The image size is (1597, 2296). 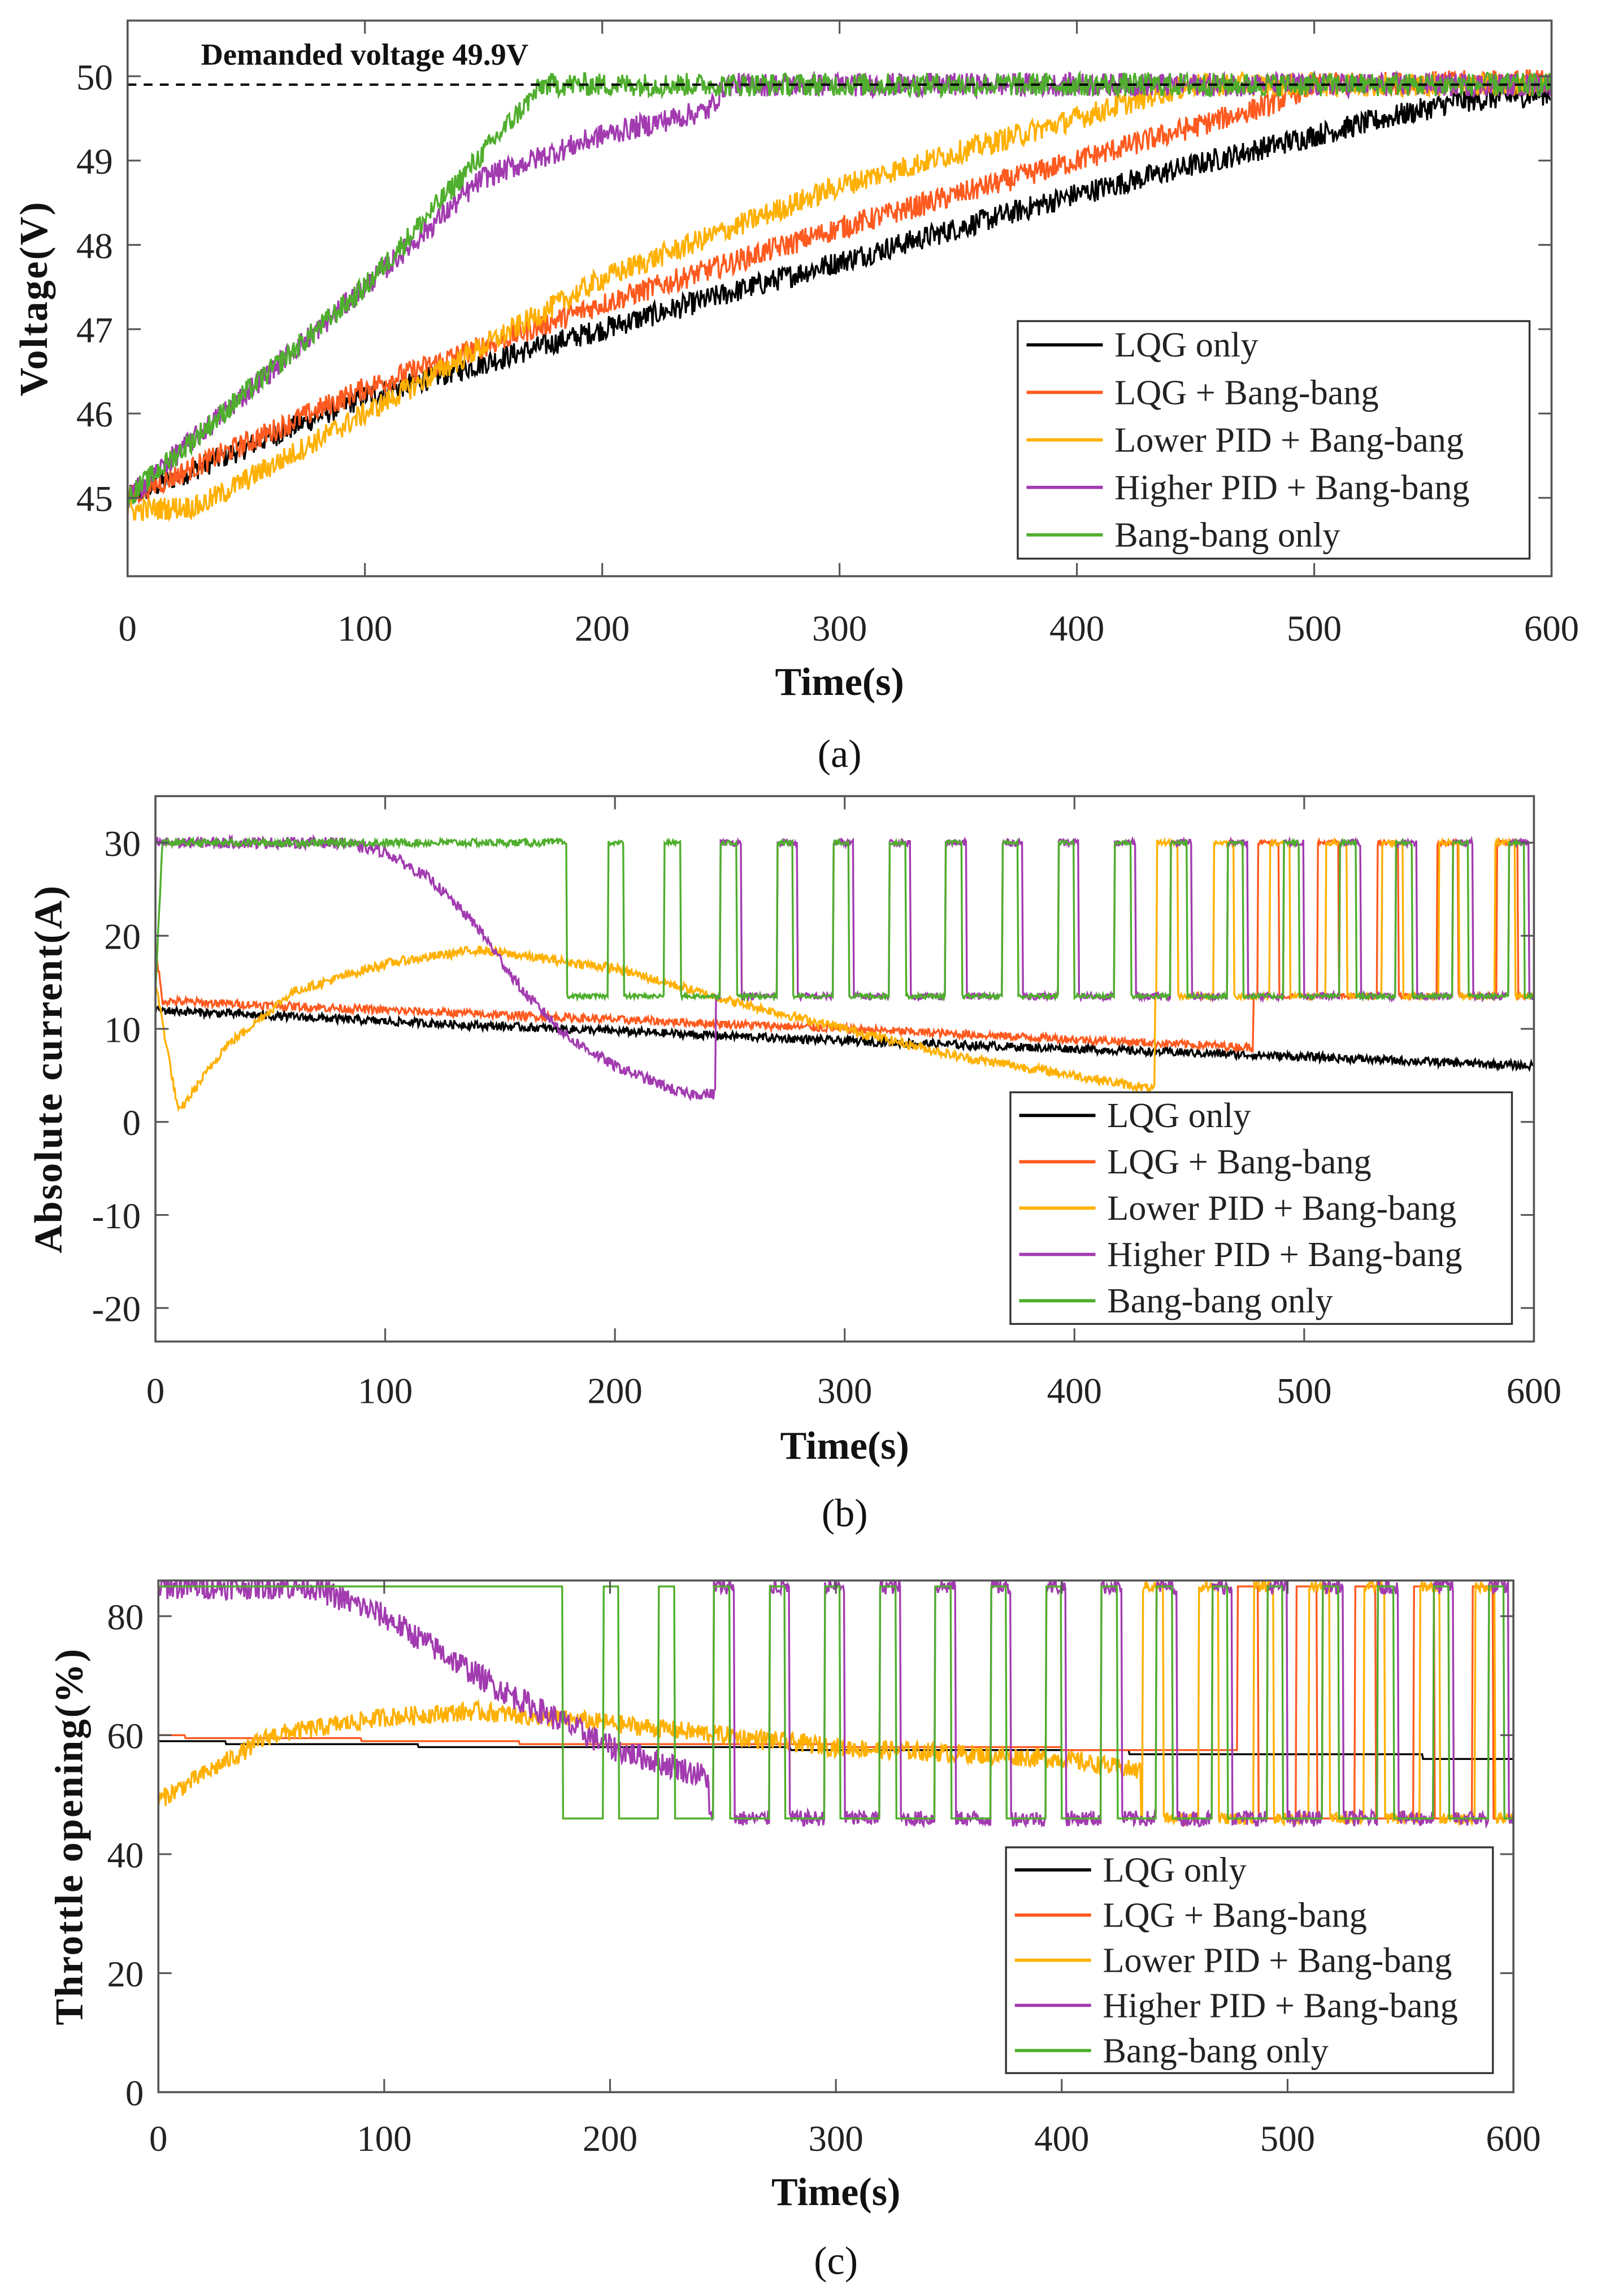 What do you see at coordinates (840, 754) in the screenshot?
I see `panel-label: (a)` at bounding box center [840, 754].